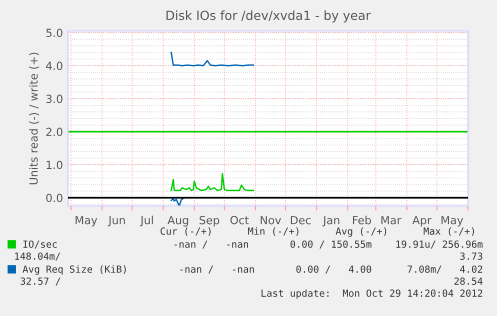  Describe the element at coordinates (468, 281) in the screenshot. I see `text: 28.54` at that location.